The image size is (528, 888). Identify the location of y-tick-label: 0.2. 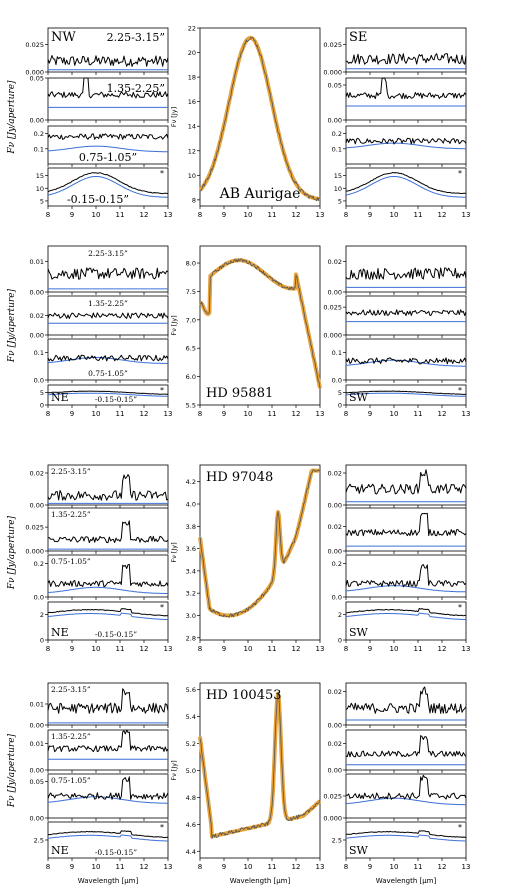
(337, 134).